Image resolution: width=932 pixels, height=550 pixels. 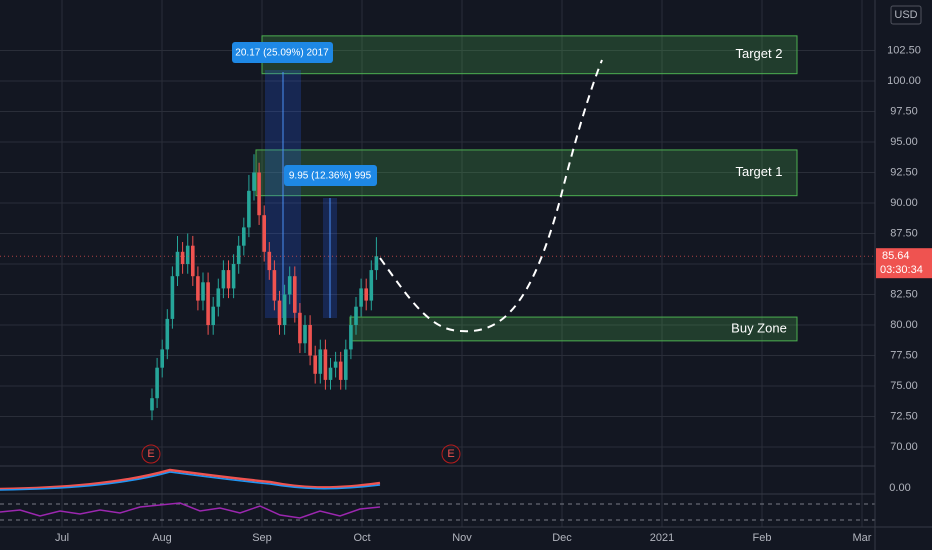 What do you see at coordinates (904, 416) in the screenshot?
I see `y-tick-label: 72.50` at bounding box center [904, 416].